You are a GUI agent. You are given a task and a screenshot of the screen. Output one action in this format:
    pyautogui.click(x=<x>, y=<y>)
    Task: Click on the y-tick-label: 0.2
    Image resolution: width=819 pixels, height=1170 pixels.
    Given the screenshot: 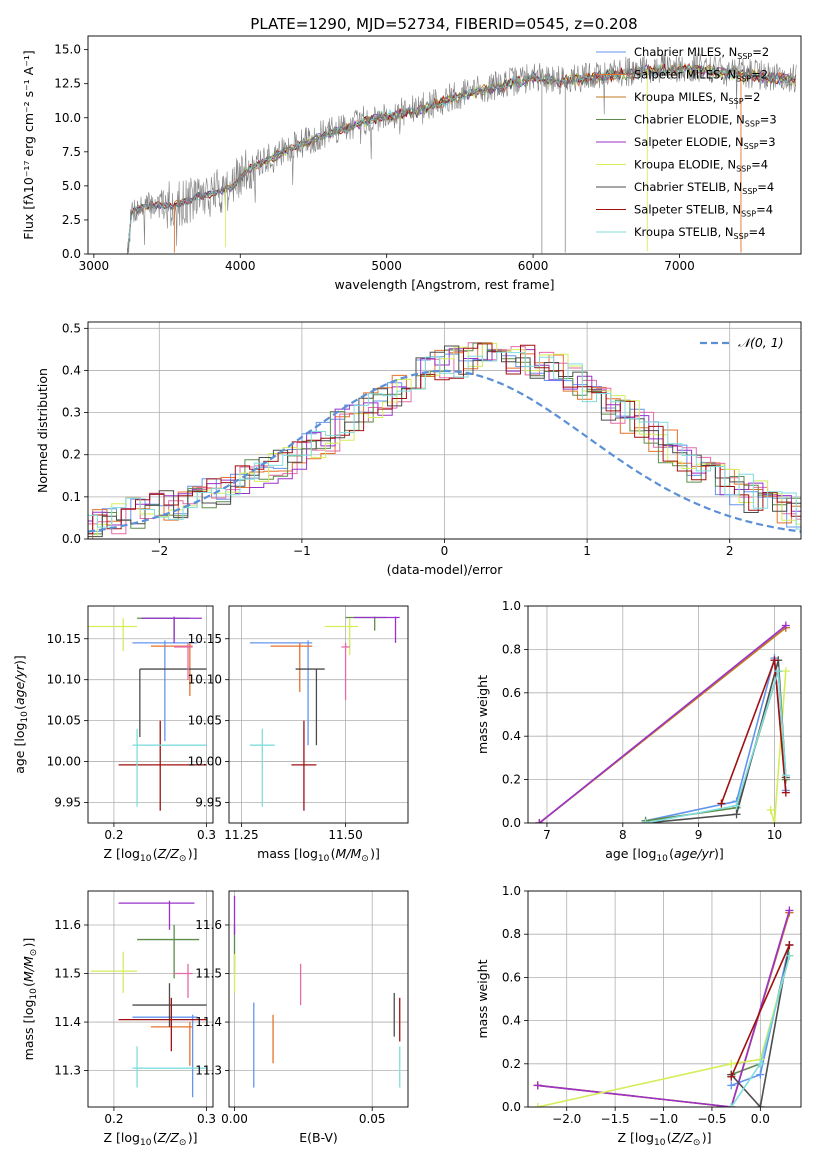 What is the action you would take?
    pyautogui.click(x=511, y=1064)
    